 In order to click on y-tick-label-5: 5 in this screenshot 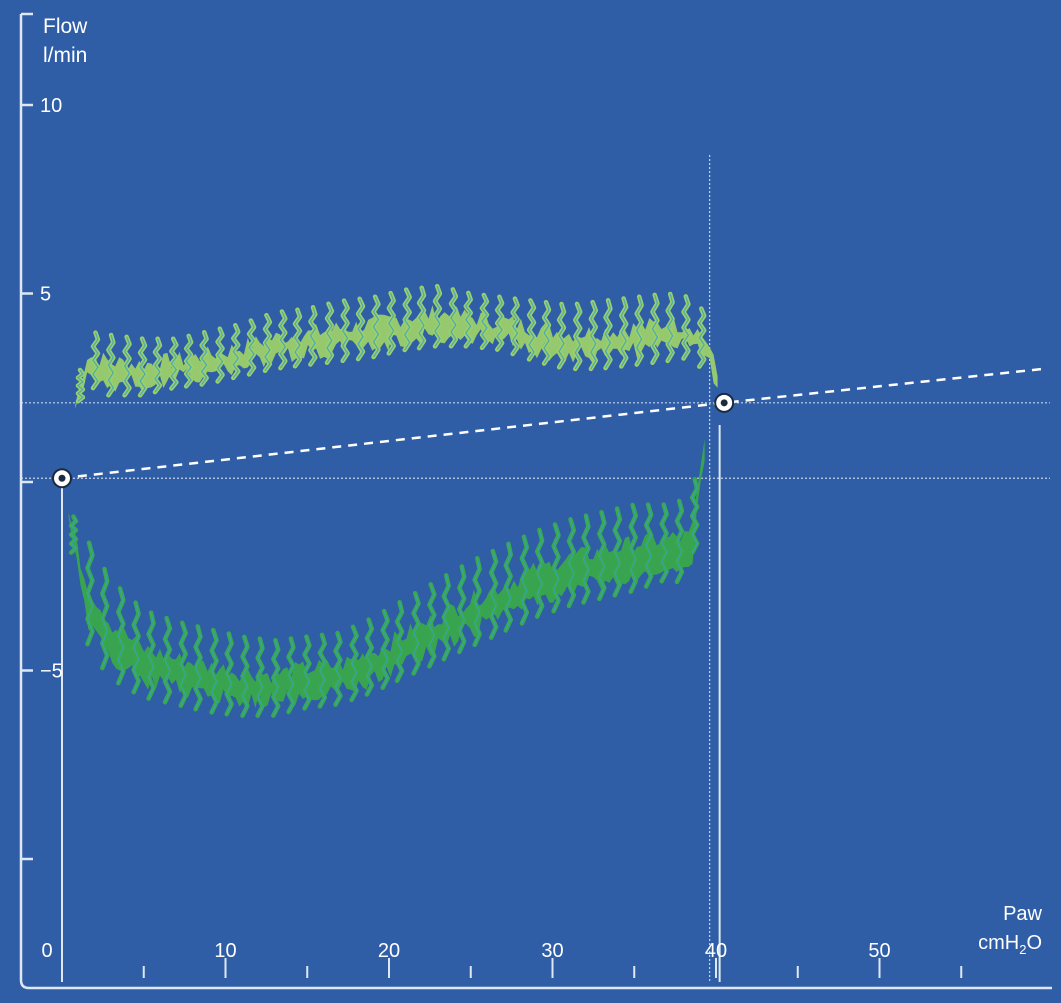, I will do `click(45, 295)`.